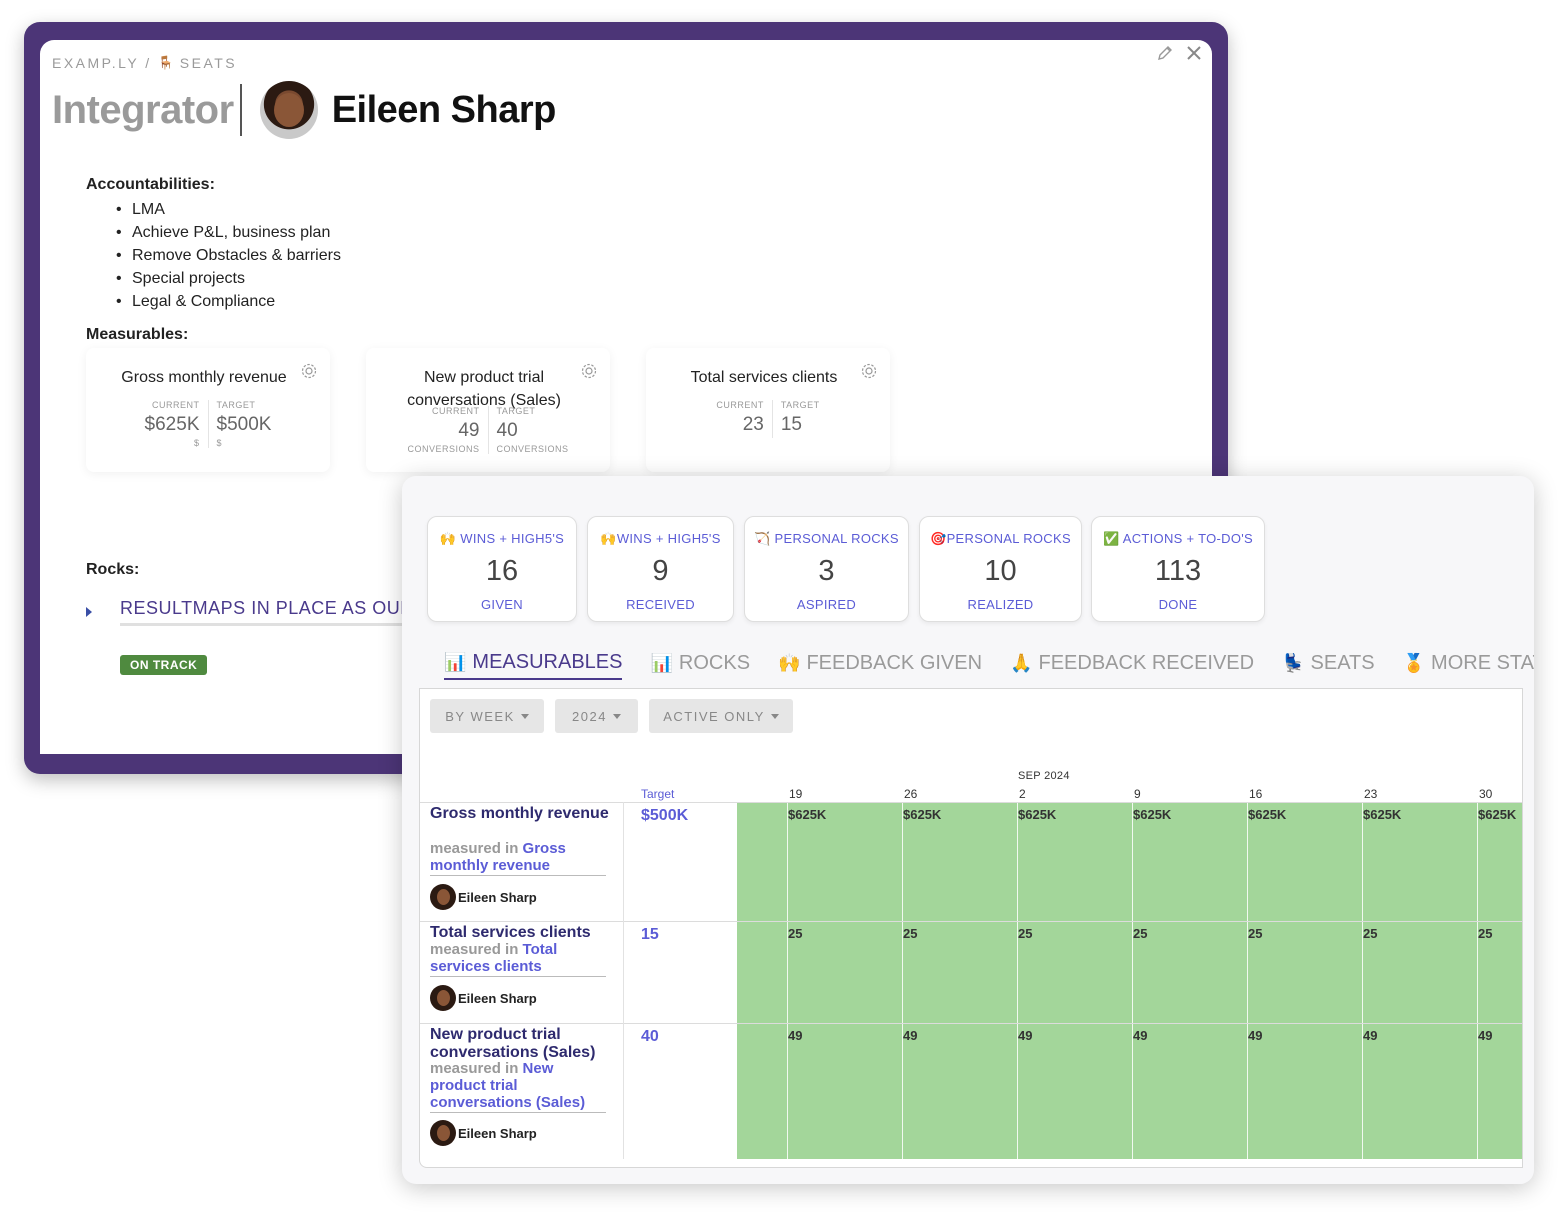 This screenshot has height=1212, width=1564. What do you see at coordinates (443, 897) in the screenshot?
I see `avatar` at bounding box center [443, 897].